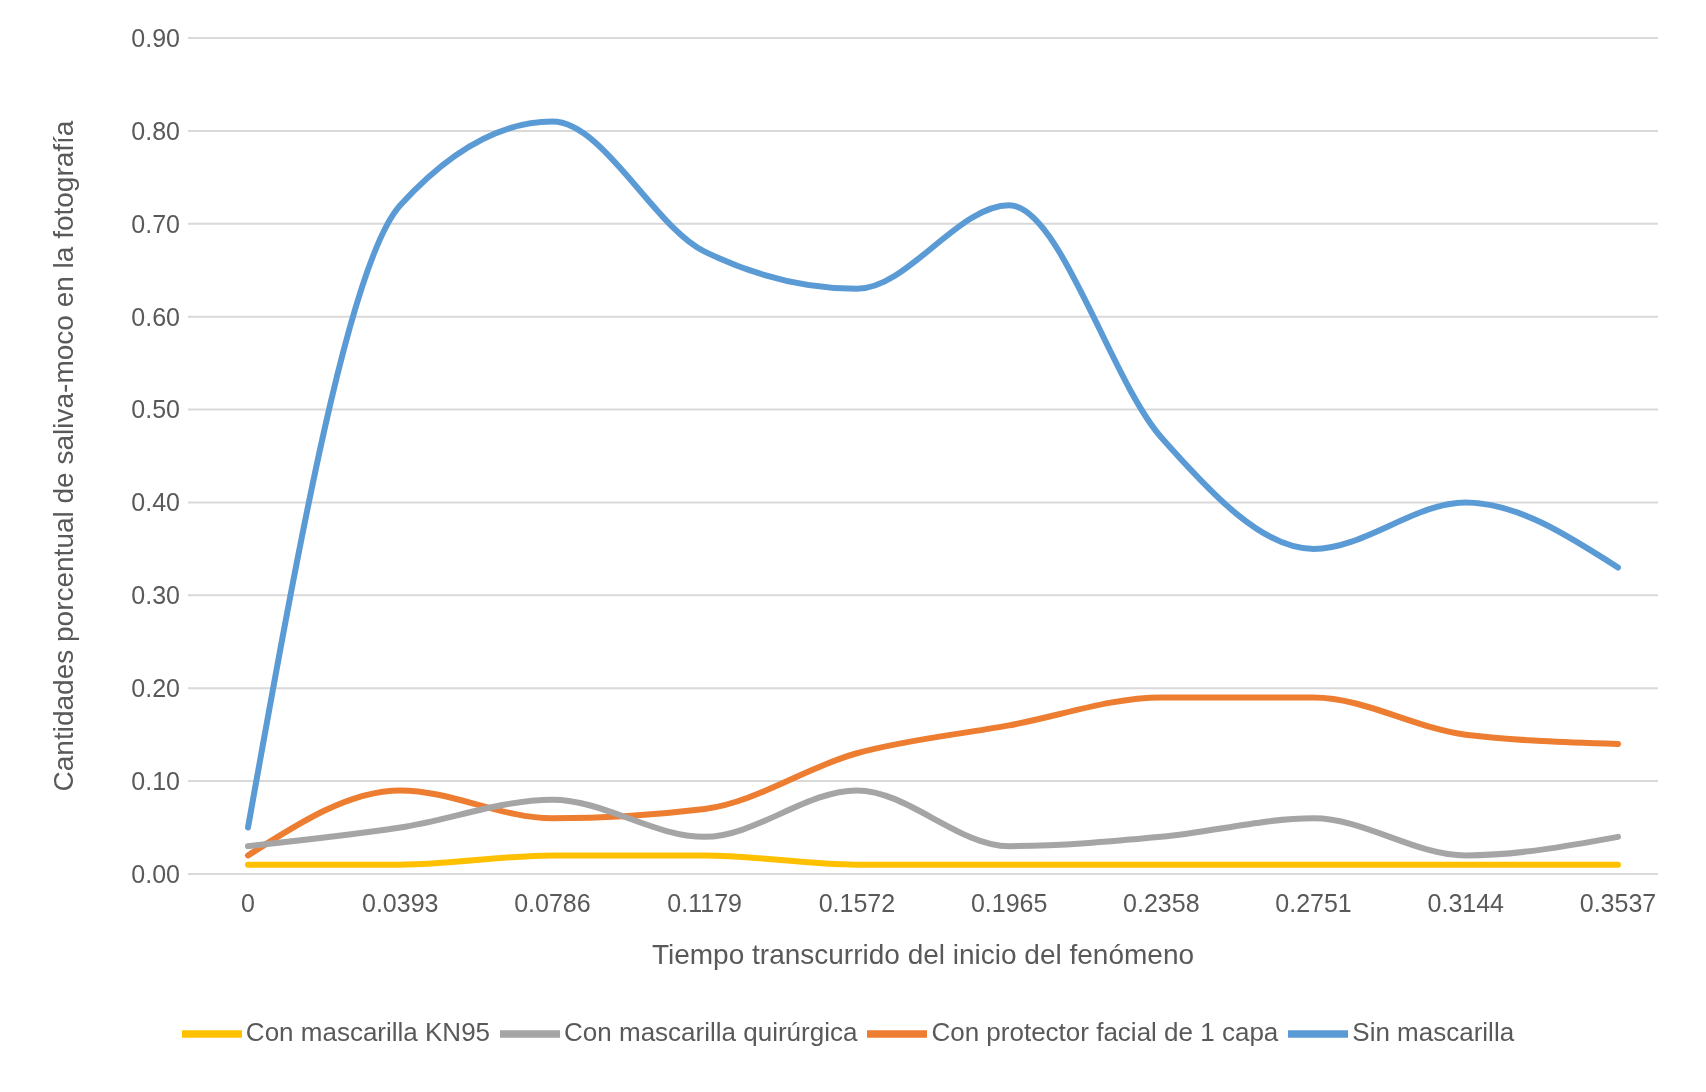 This screenshot has height=1092, width=1706. What do you see at coordinates (155, 223) in the screenshot?
I see `y-tick-label: 0.70` at bounding box center [155, 223].